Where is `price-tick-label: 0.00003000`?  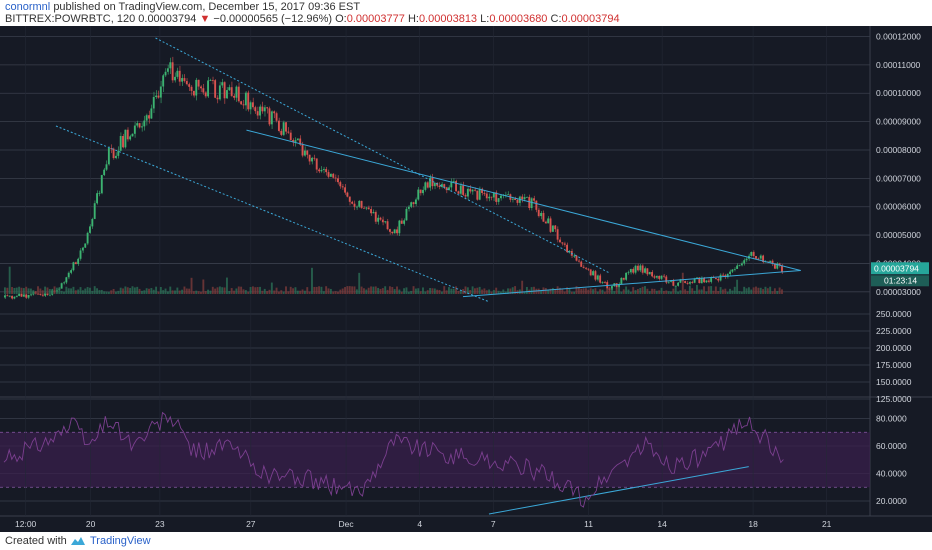
price-tick-label: 0.00003000 is located at coordinates (898, 292).